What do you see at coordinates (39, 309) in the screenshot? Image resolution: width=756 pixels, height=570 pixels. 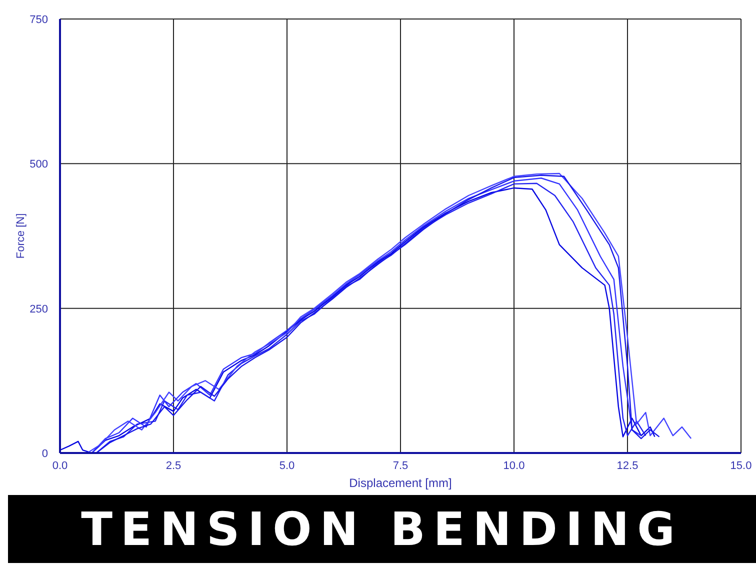 I see `y-tick-label: 250` at bounding box center [39, 309].